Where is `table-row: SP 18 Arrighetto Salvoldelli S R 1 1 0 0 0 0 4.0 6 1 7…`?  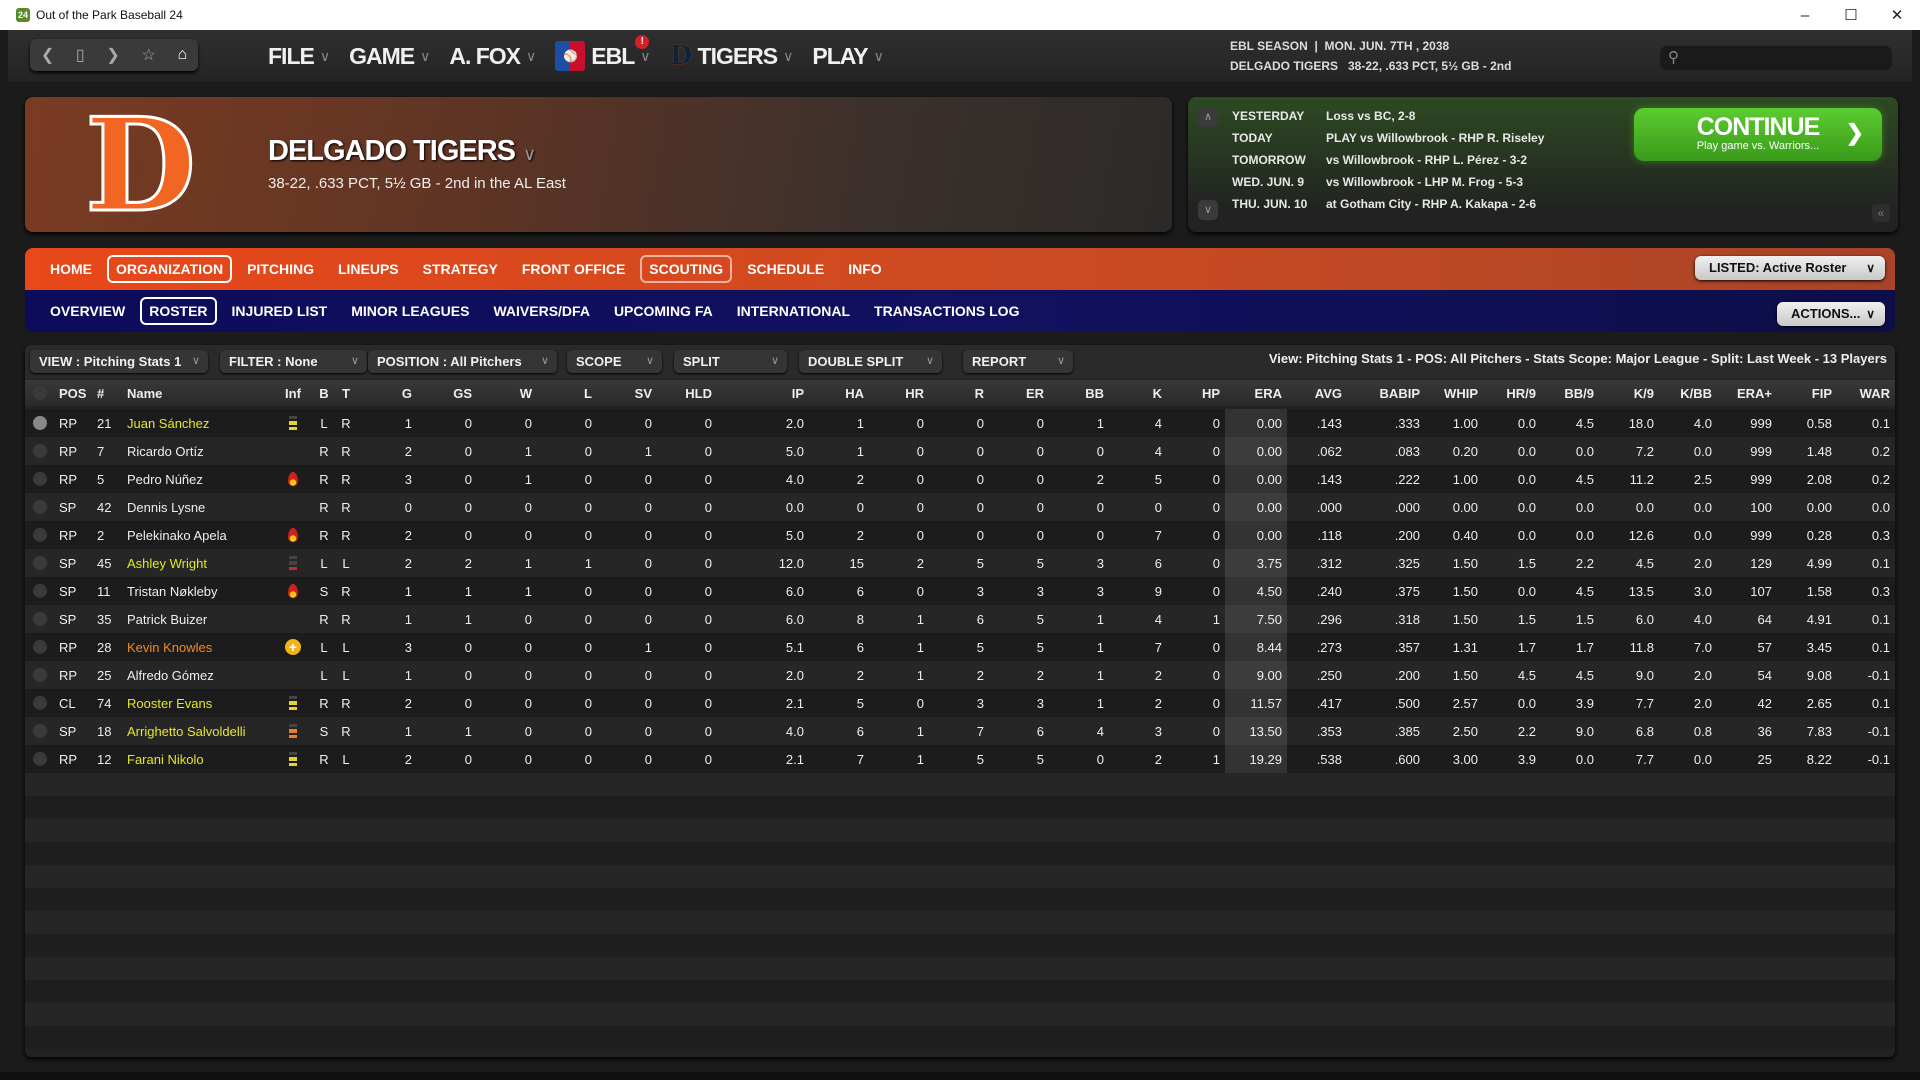
table-row: SP 18 Arrighetto Salvoldelli S R 1 1 0 0 0 0 4.0 6 1 7… is located at coordinates (960, 731).